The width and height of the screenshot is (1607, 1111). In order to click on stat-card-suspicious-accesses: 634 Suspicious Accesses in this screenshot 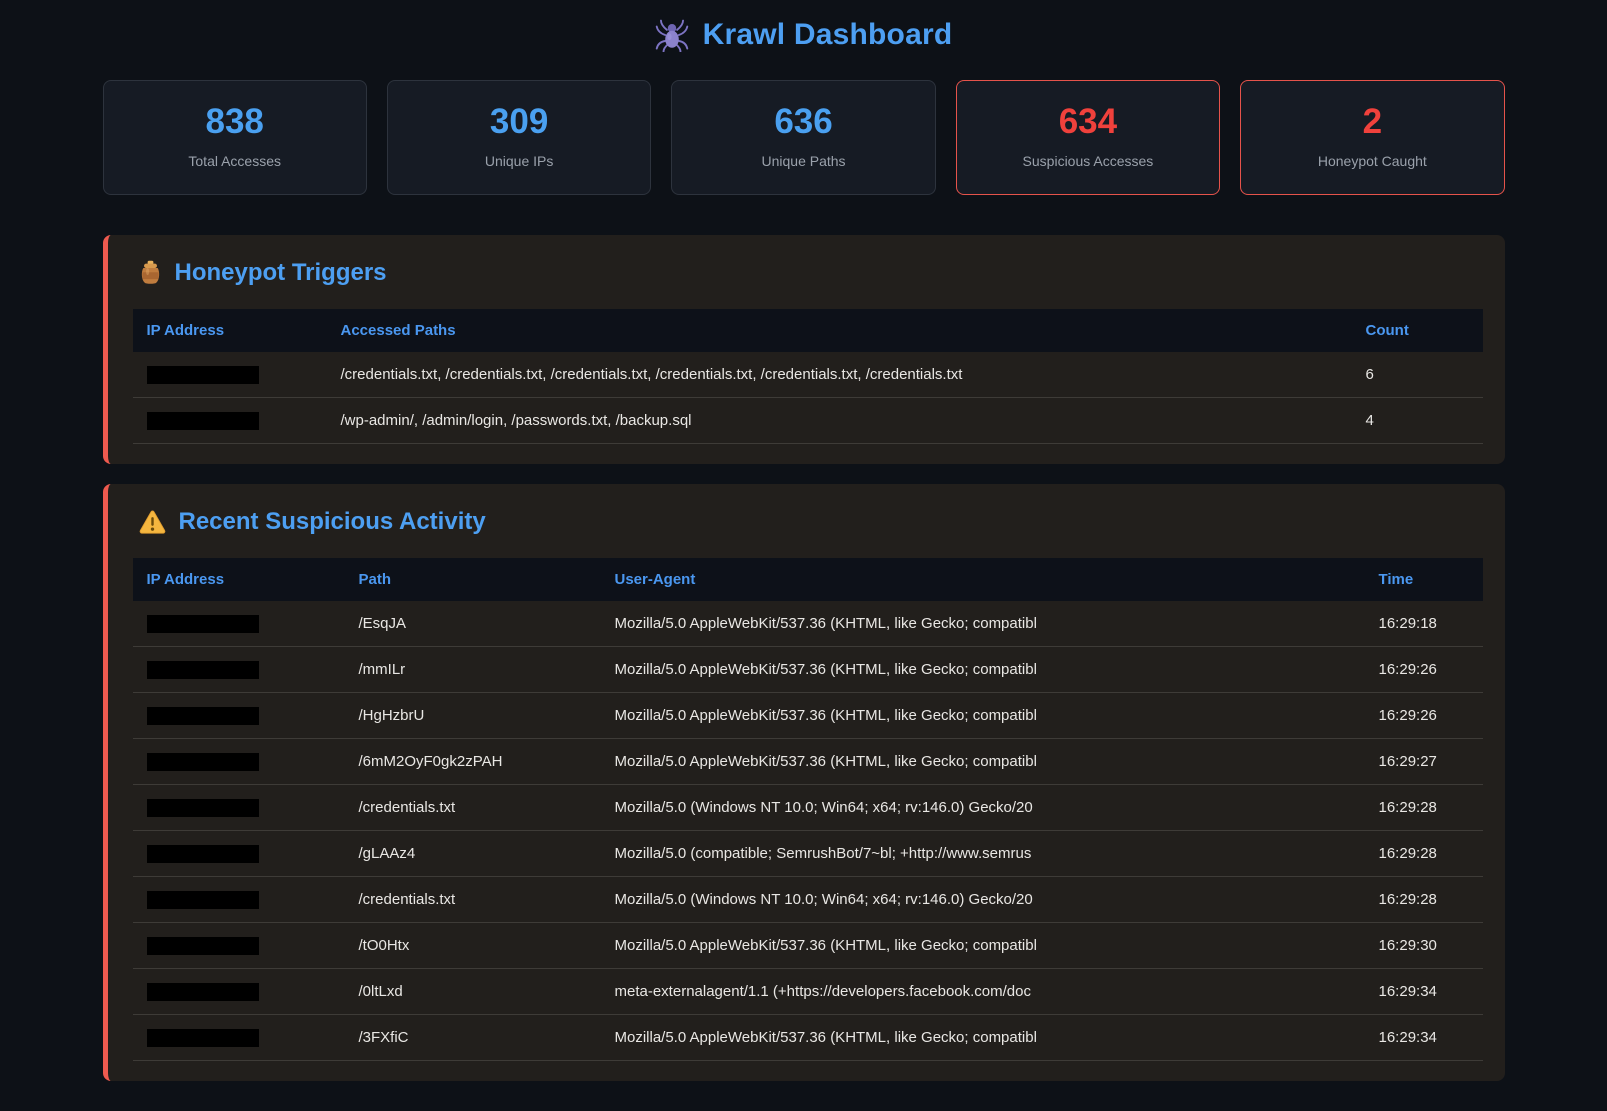, I will do `click(1088, 138)`.